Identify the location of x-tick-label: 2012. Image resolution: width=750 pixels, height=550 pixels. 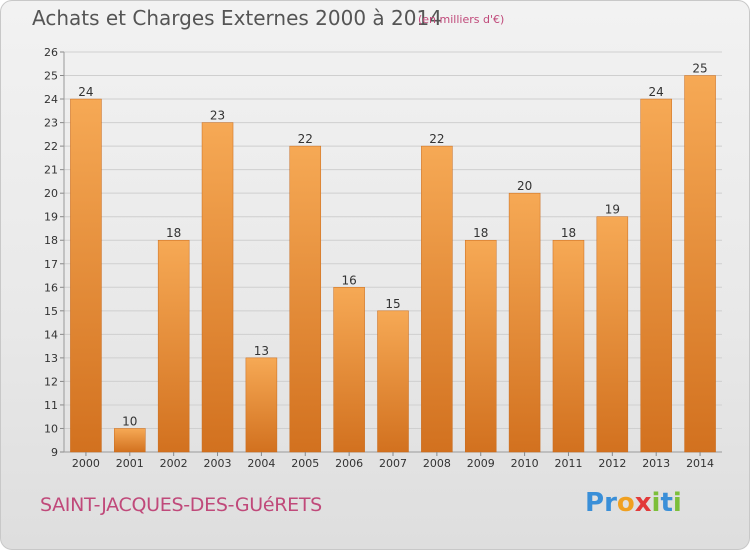
(612, 463).